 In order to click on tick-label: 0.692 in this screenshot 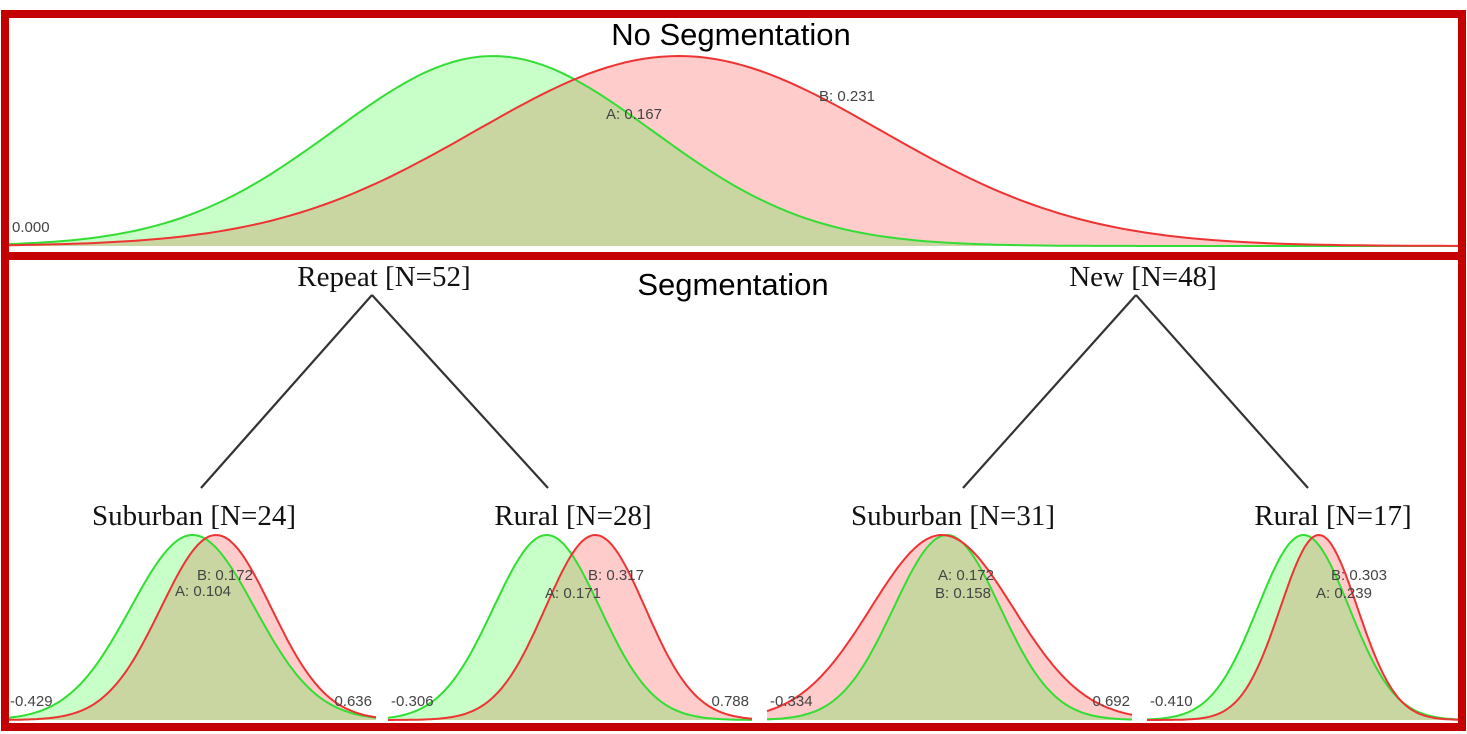, I will do `click(1111, 701)`.